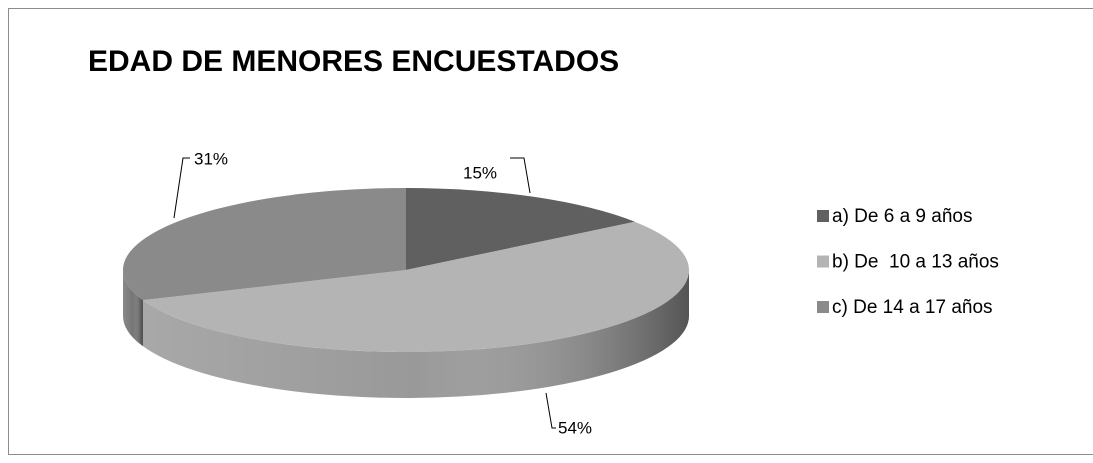  What do you see at coordinates (575, 427) in the screenshot?
I see `data-label: 54%` at bounding box center [575, 427].